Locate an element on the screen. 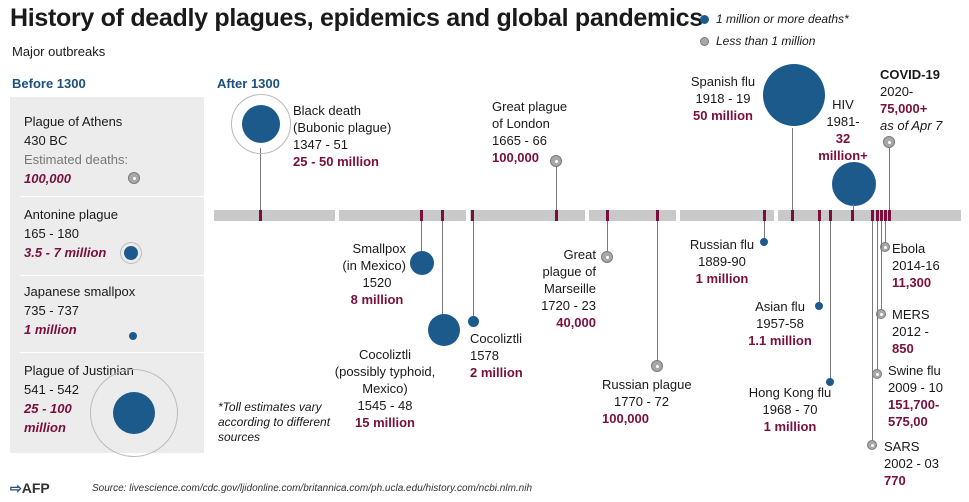 The width and height of the screenshot is (969, 502). tick-swine-flu is located at coordinates (877, 215).